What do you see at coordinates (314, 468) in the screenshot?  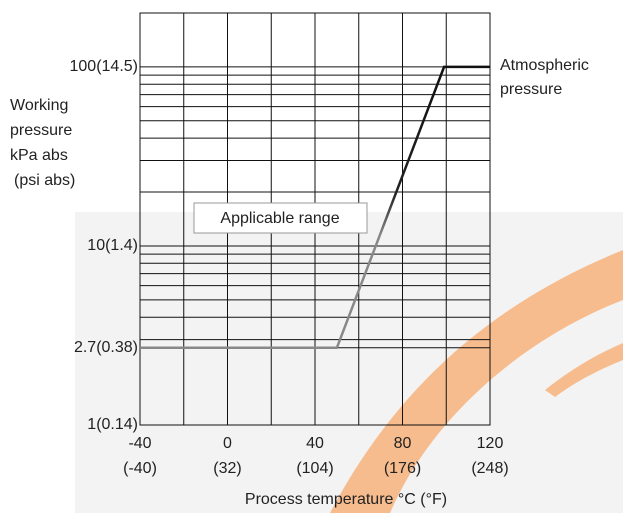 I see `x-tick-label-secondary: (104)` at bounding box center [314, 468].